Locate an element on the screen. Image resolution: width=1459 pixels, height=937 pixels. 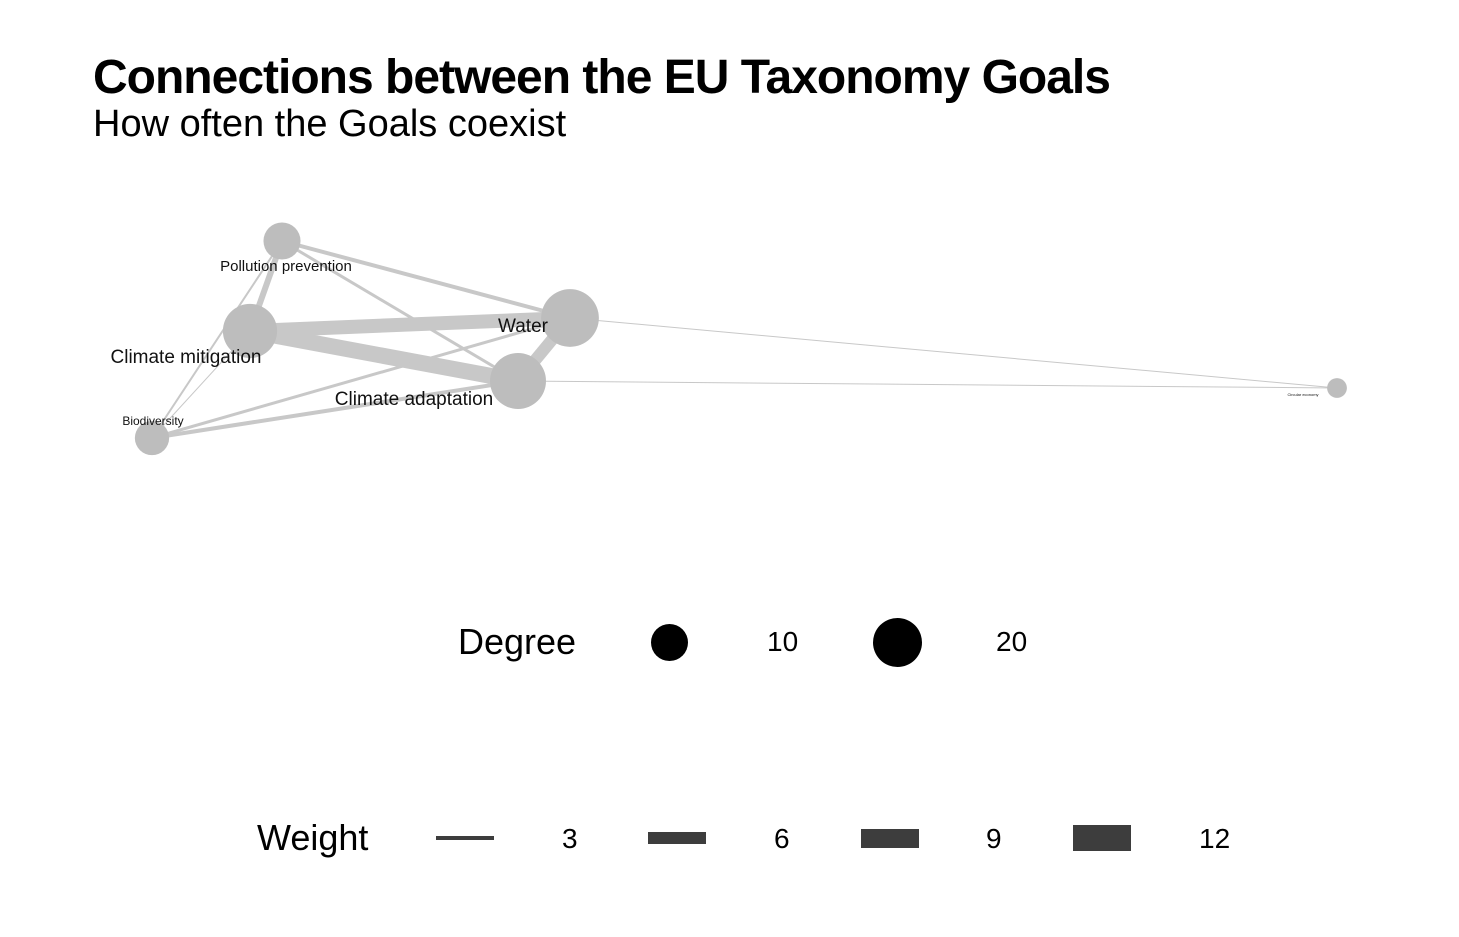
edge-pollution-water is located at coordinates (426, 279).